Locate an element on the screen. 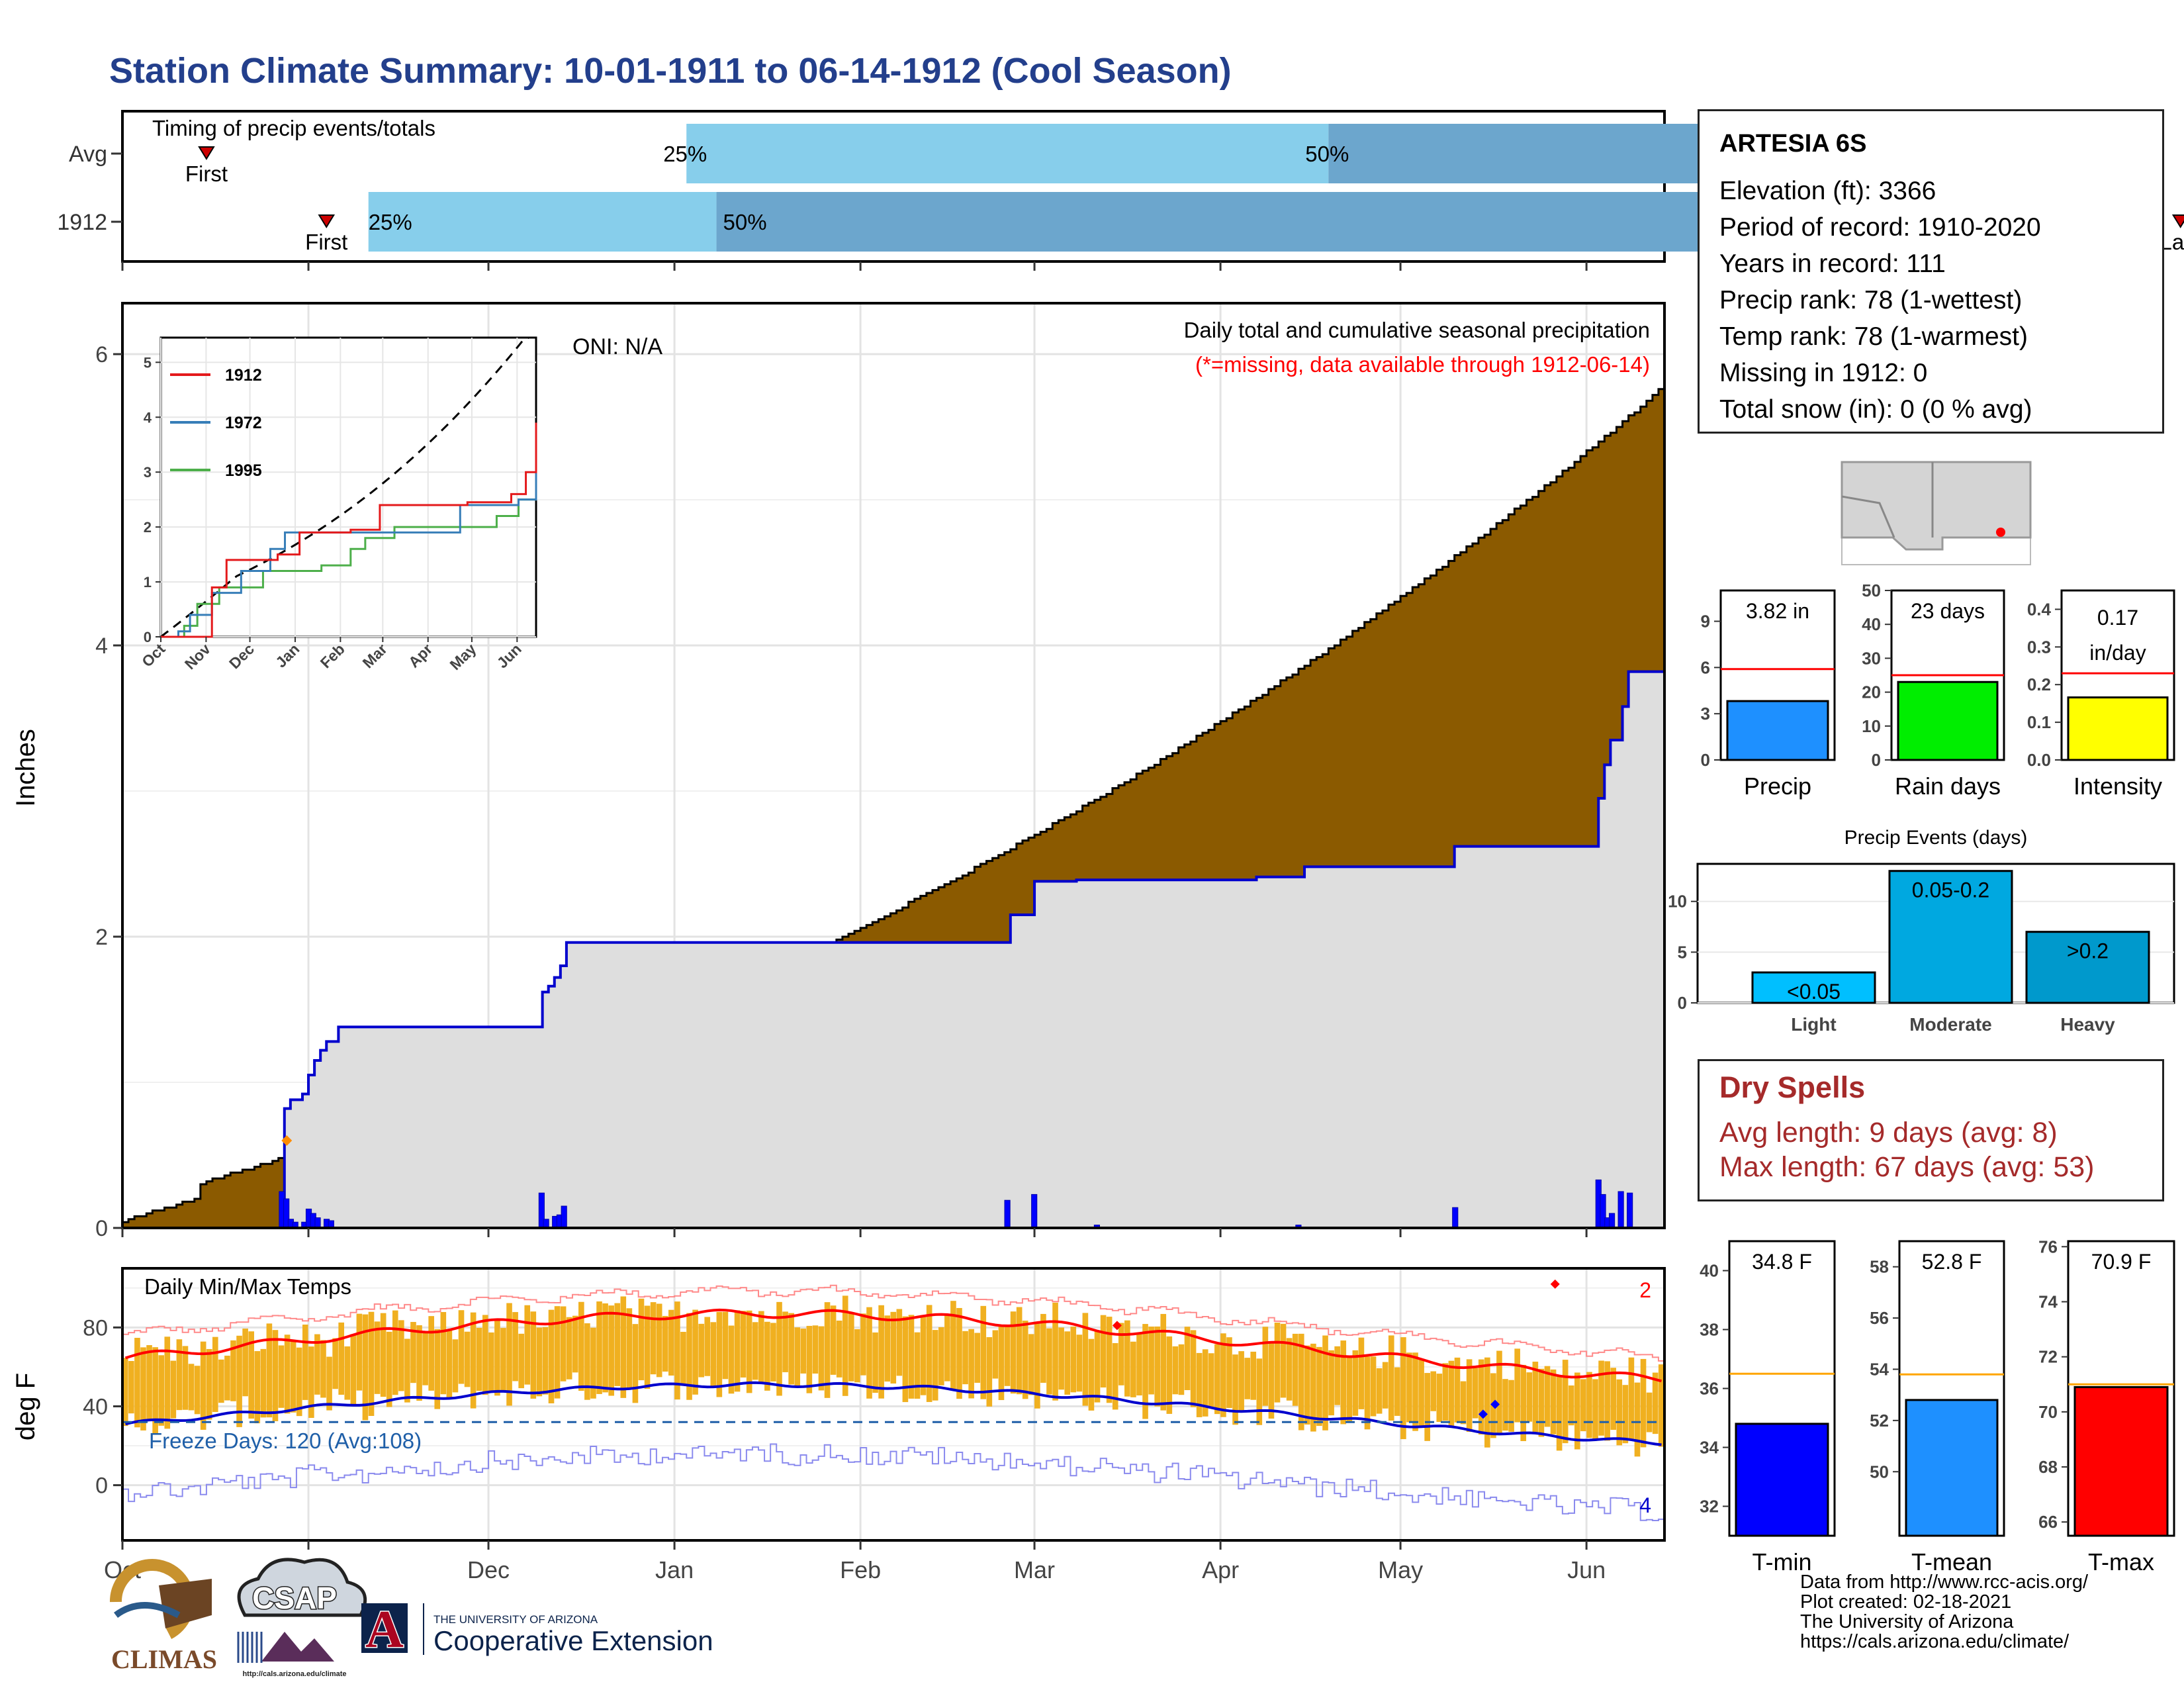 This screenshot has height=1688, width=2184. station-missing: Missing in 1912: 0 is located at coordinates (1823, 373).